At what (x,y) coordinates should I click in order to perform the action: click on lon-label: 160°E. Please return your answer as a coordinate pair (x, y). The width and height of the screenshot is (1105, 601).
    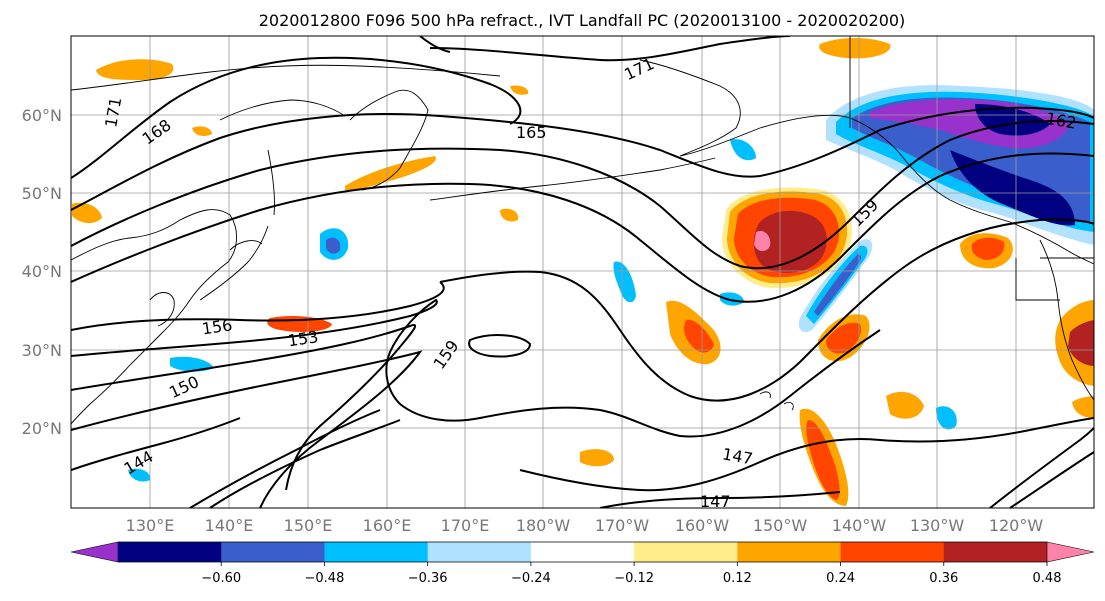
    Looking at the image, I should click on (387, 525).